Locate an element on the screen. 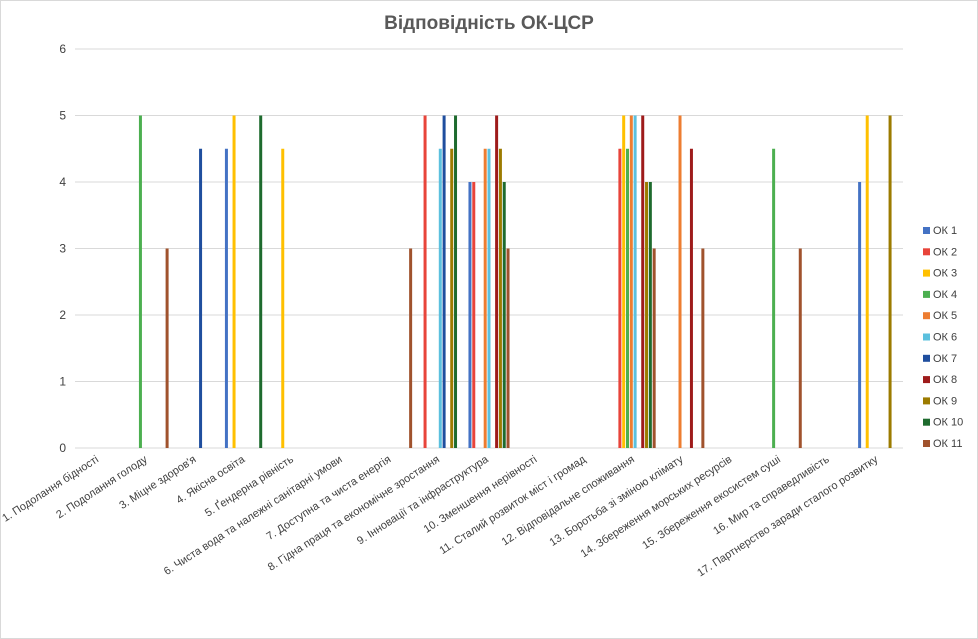 This screenshot has width=978, height=639. legend-label: ОК 9 is located at coordinates (945, 401).